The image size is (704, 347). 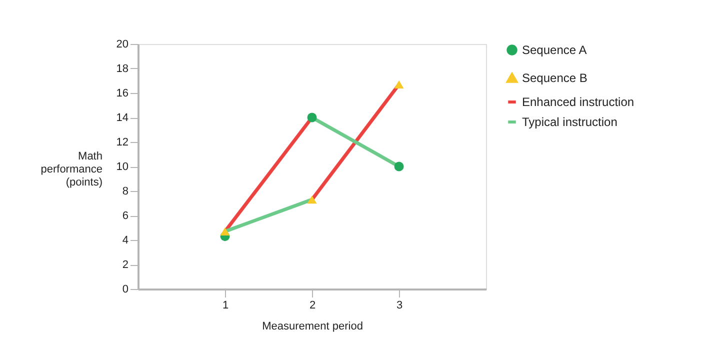 I want to click on y-tick-label: 12, so click(x=122, y=142).